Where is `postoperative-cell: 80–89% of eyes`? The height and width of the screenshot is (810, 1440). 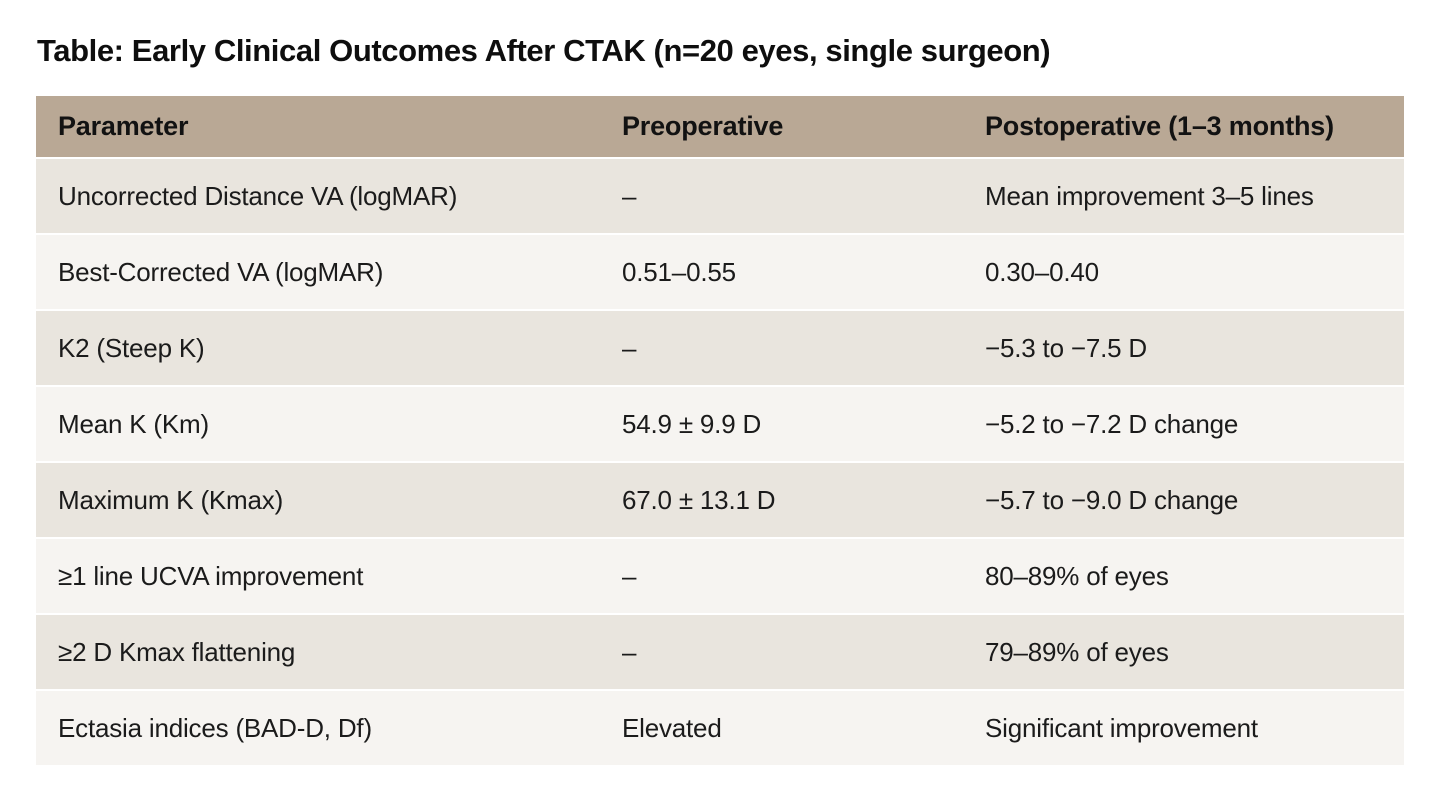 postoperative-cell: 80–89% of eyes is located at coordinates (1194, 576).